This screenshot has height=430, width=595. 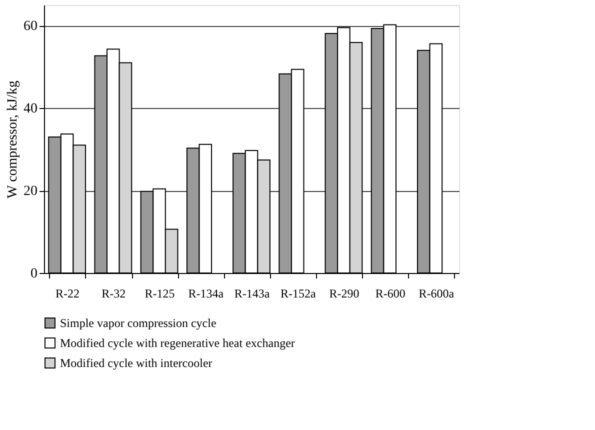 What do you see at coordinates (31, 192) in the screenshot?
I see `y-tick-label: 20` at bounding box center [31, 192].